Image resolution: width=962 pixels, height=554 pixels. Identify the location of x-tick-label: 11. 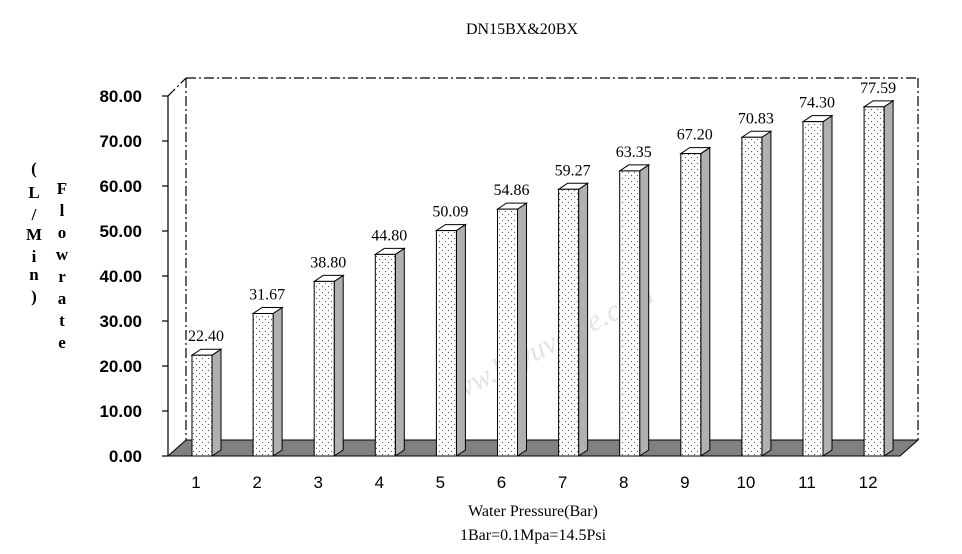
(807, 482).